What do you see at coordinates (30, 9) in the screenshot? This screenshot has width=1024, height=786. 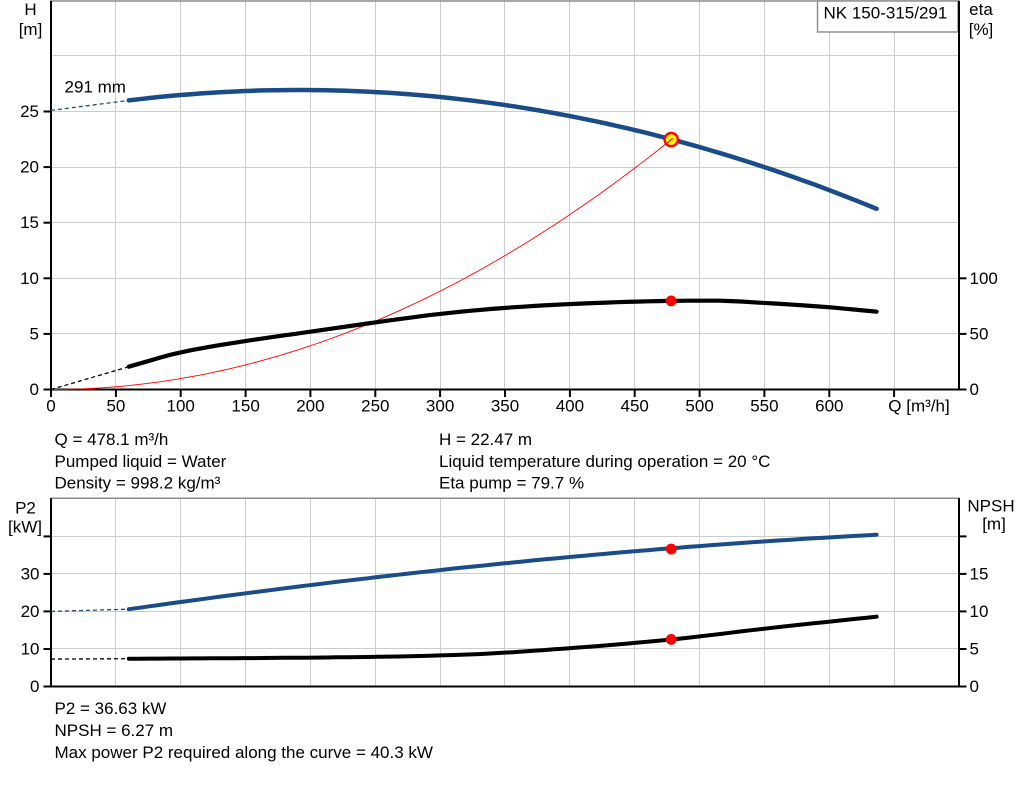 I see `svg-text: H` at bounding box center [30, 9].